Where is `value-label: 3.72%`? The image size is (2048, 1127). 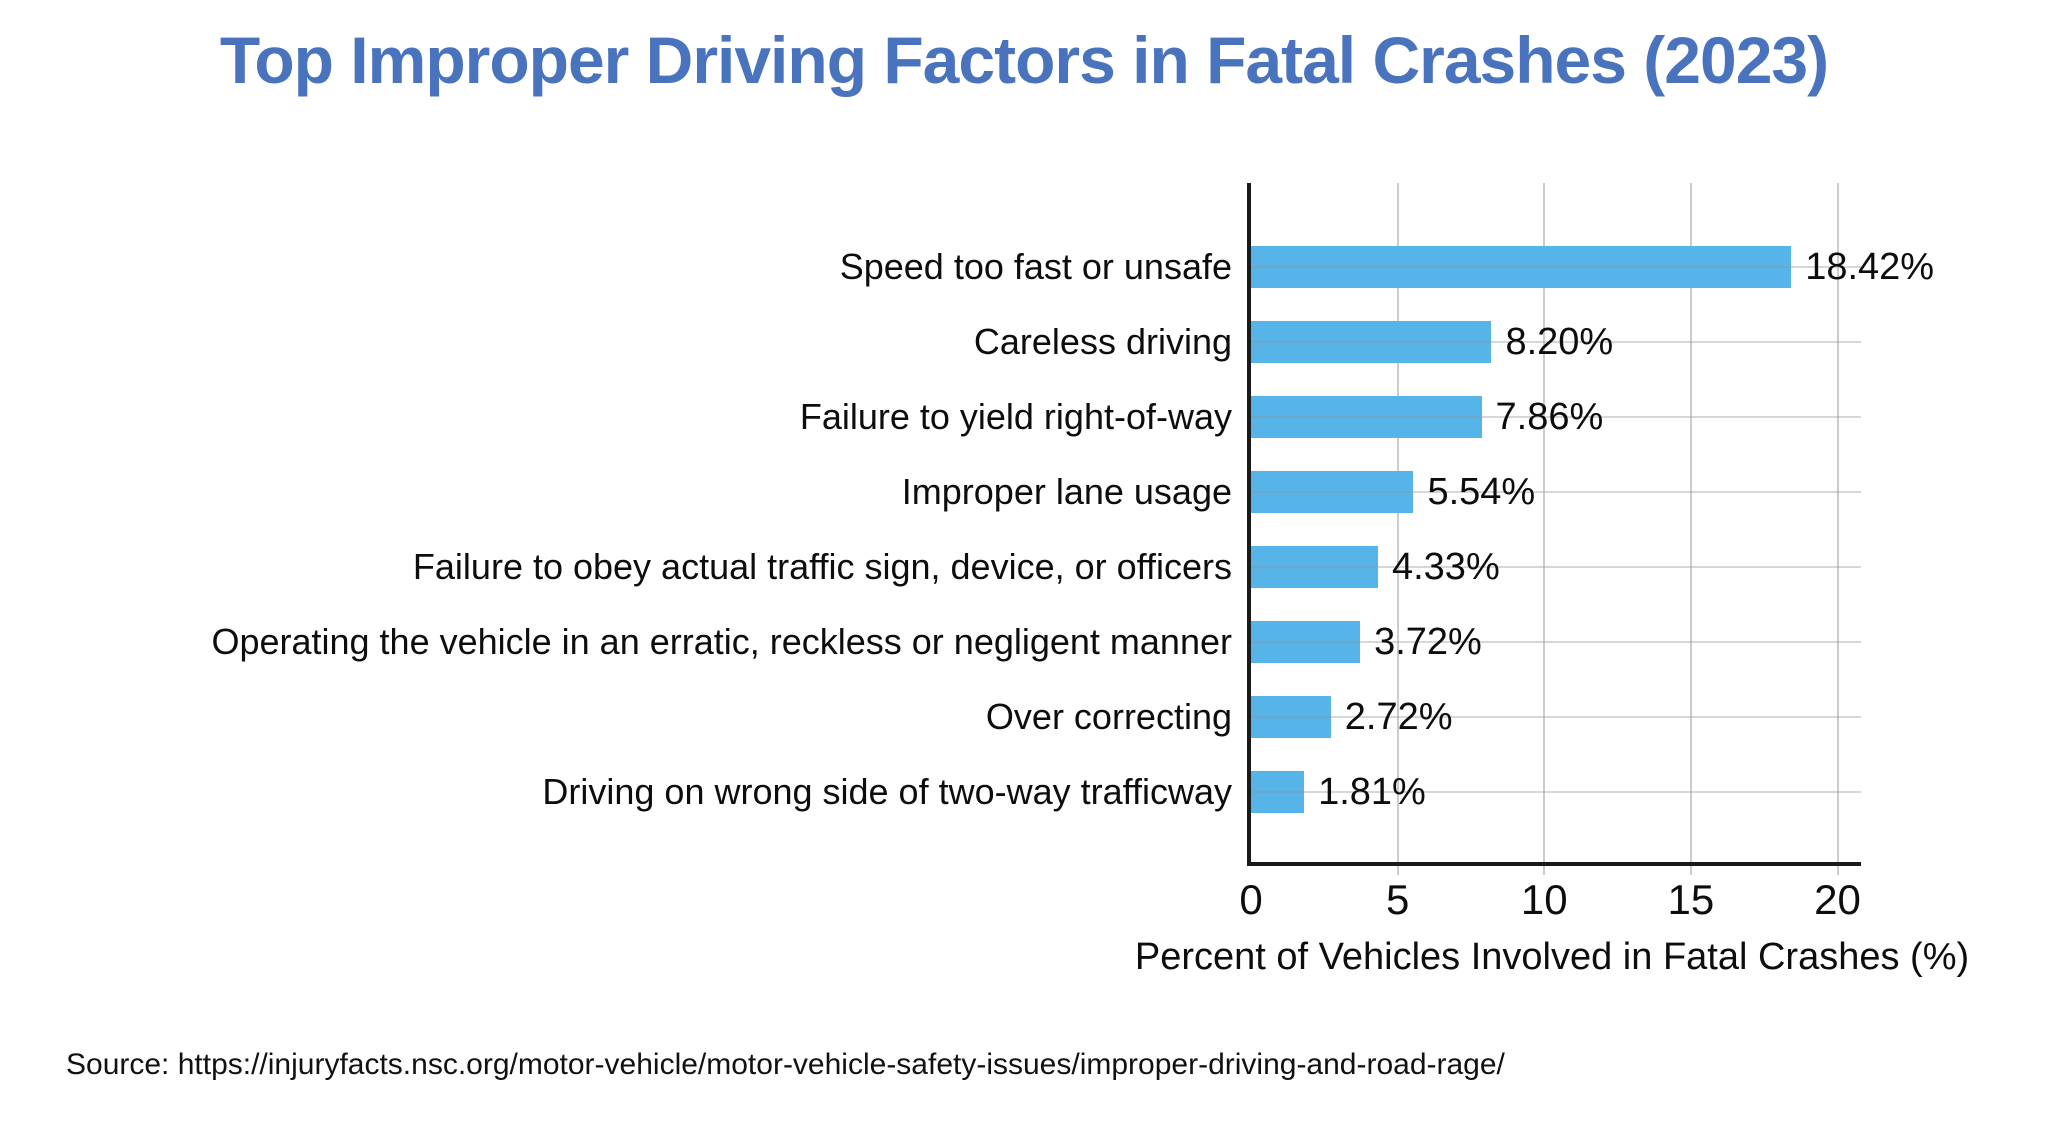 value-label: 3.72% is located at coordinates (1428, 642).